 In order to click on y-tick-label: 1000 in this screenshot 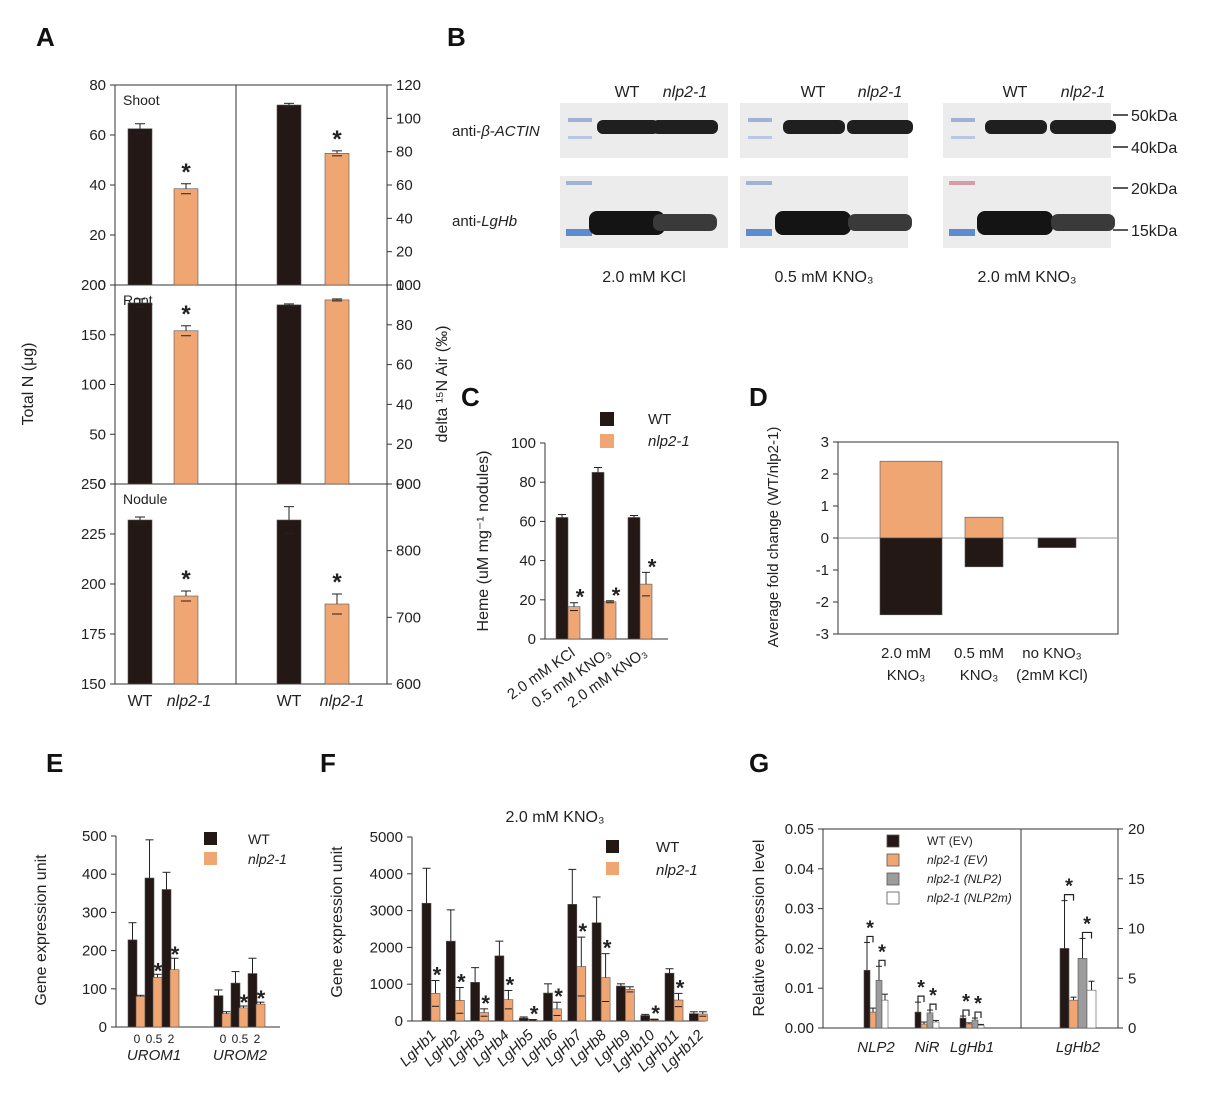, I will do `click(386, 984)`.